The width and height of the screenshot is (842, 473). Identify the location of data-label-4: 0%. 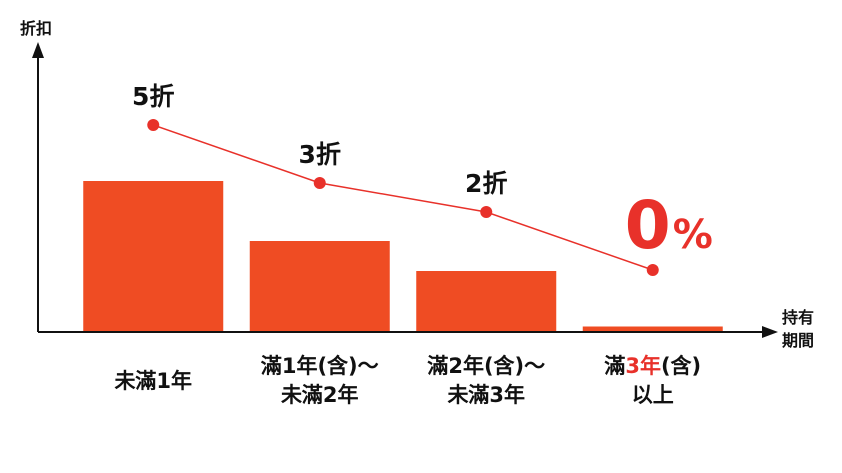
(669, 225).